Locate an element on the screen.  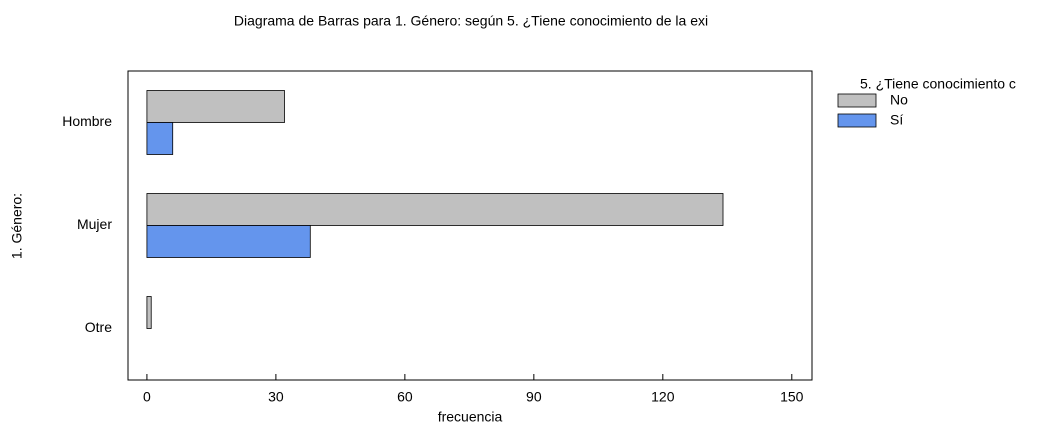
legend-label: Sí is located at coordinates (896, 120).